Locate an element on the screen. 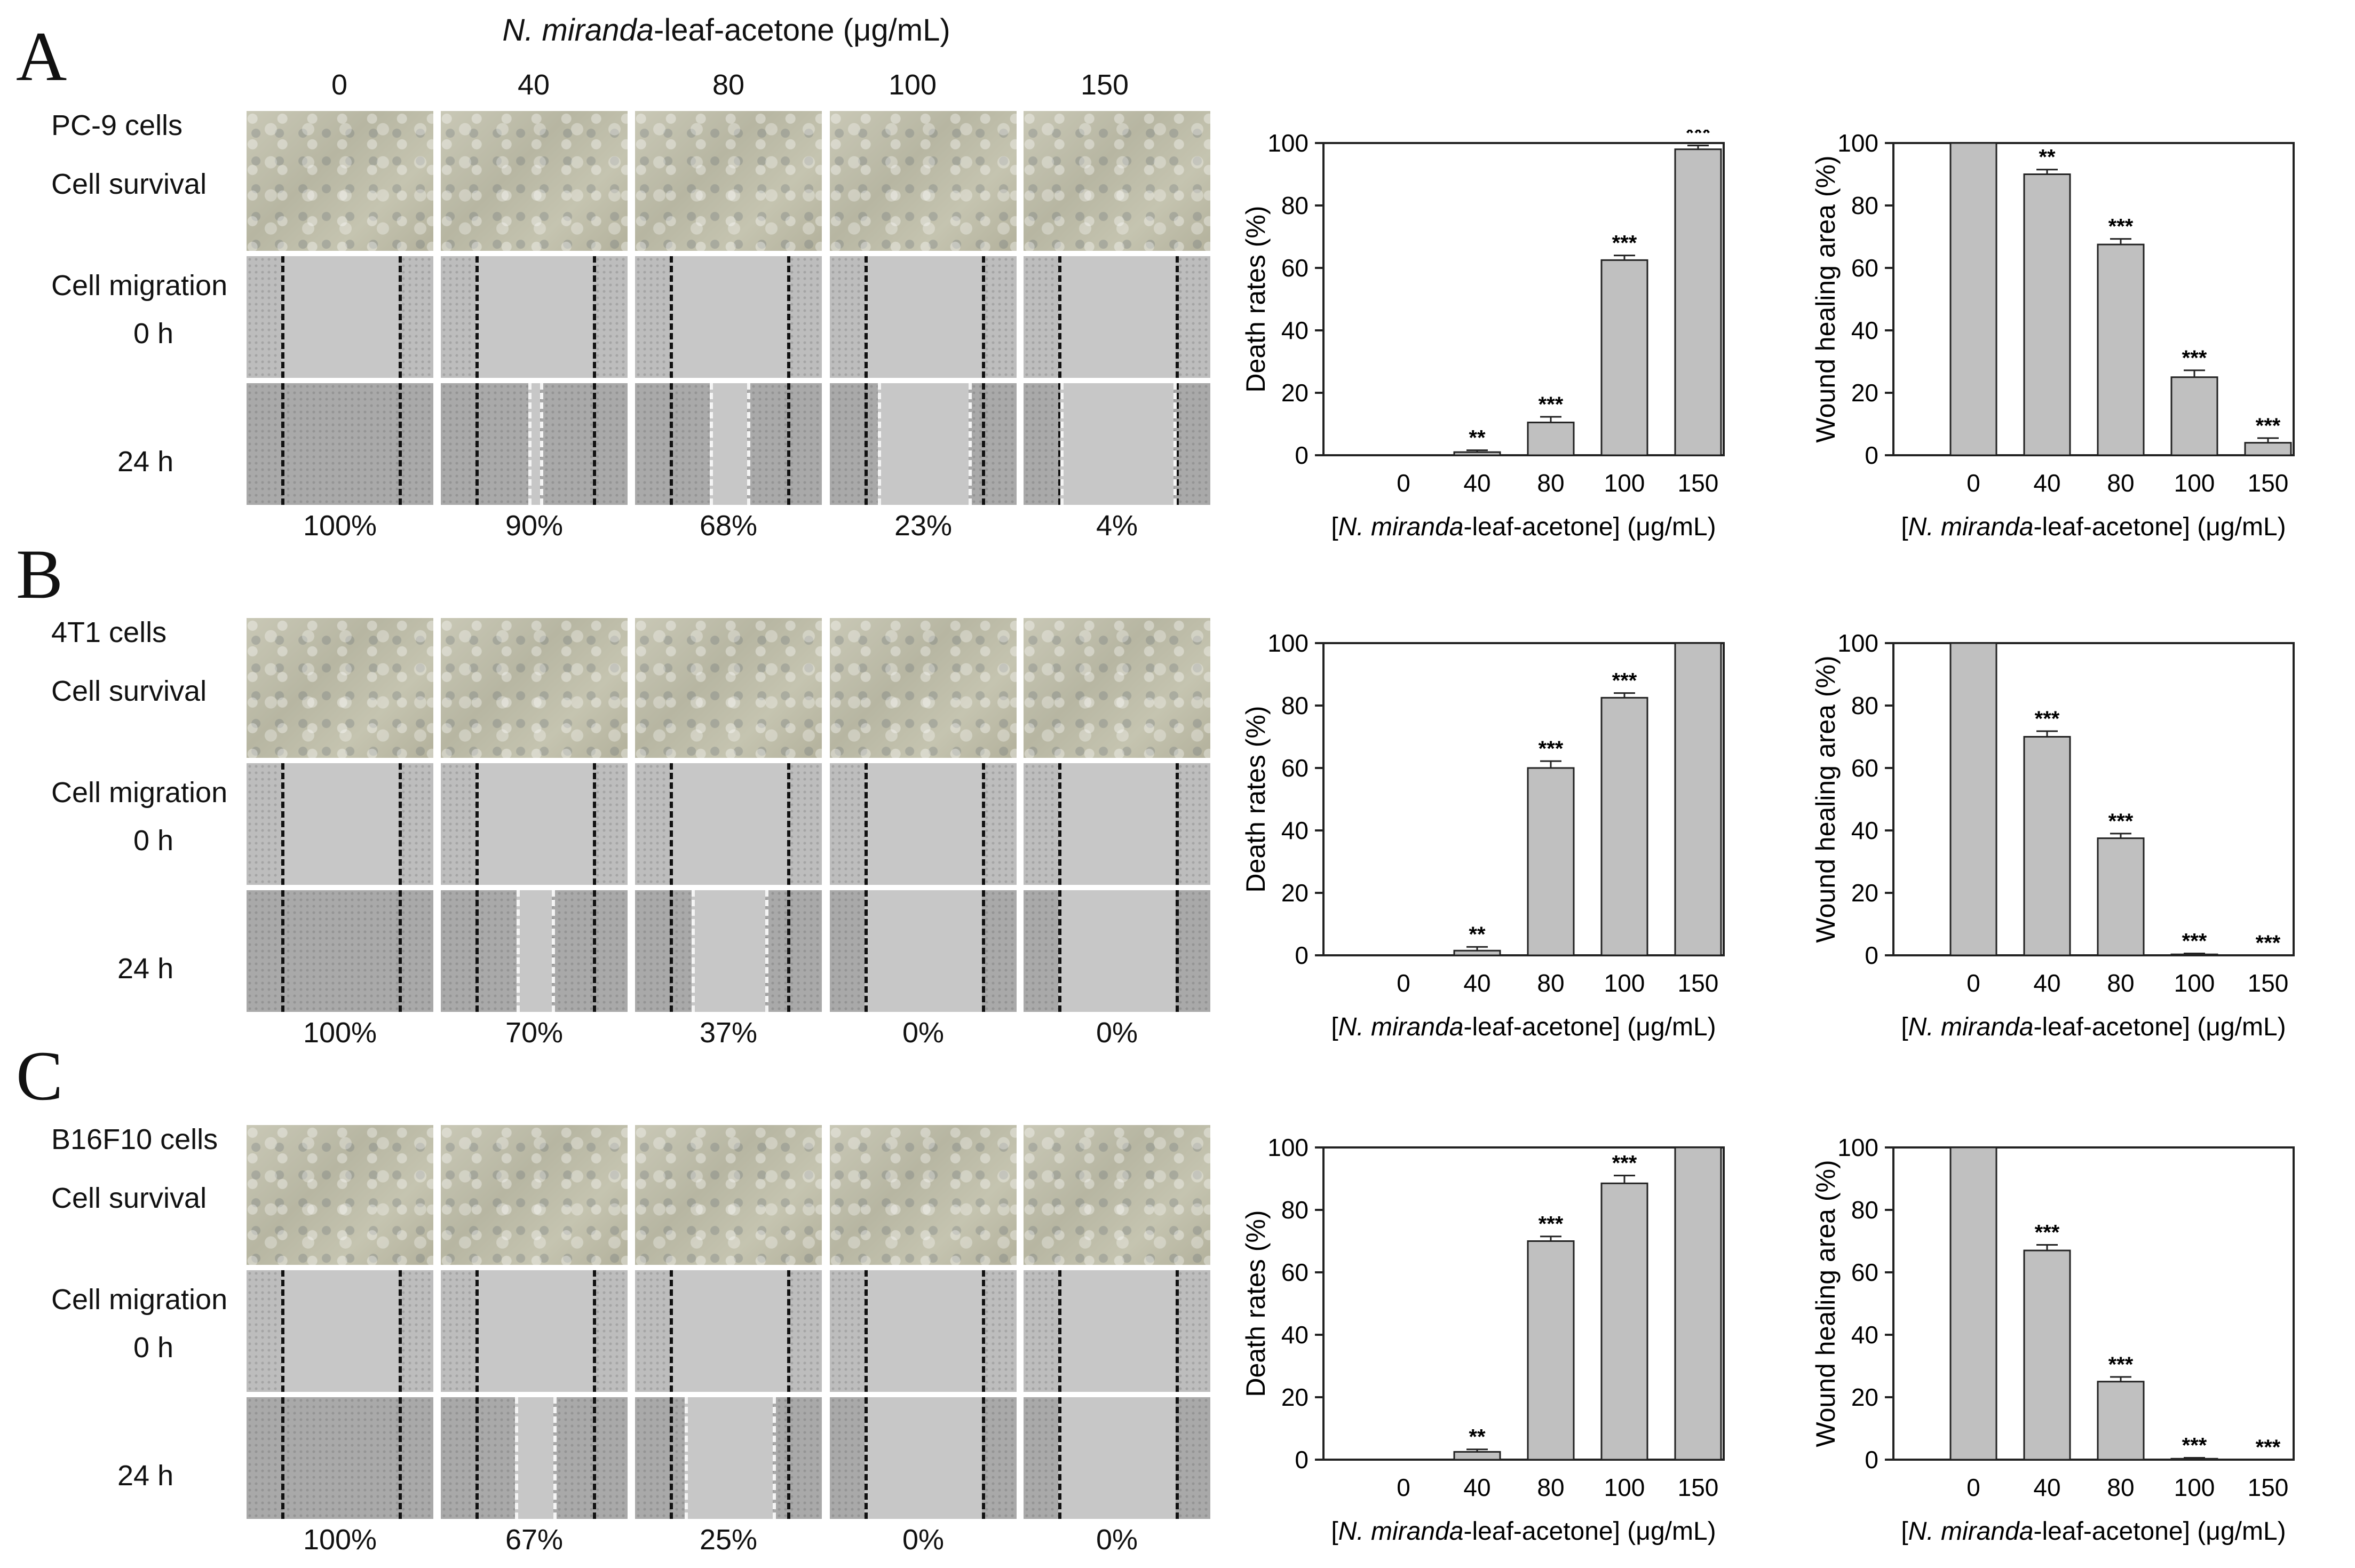 The width and height of the screenshot is (2355, 1568). y-tick-label-c-death-40: 40 is located at coordinates (1295, 1335).